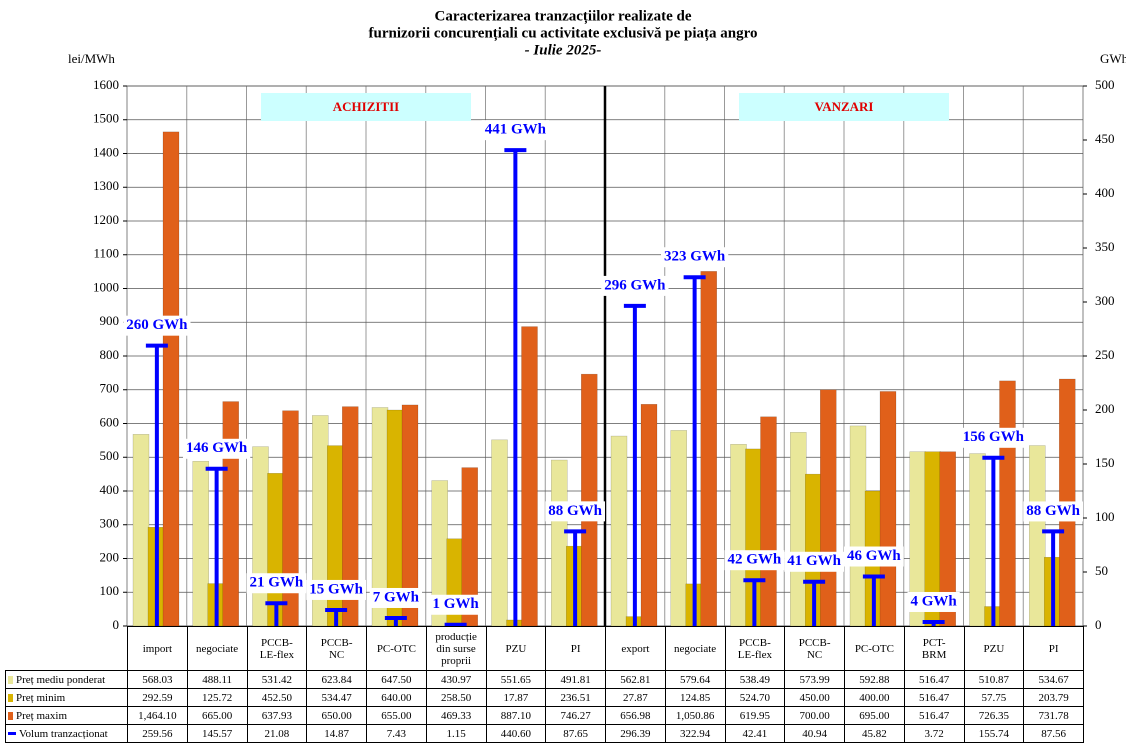 Image resolution: width=1126 pixels, height=745 pixels. I want to click on table-cell: 637.93, so click(277, 715).